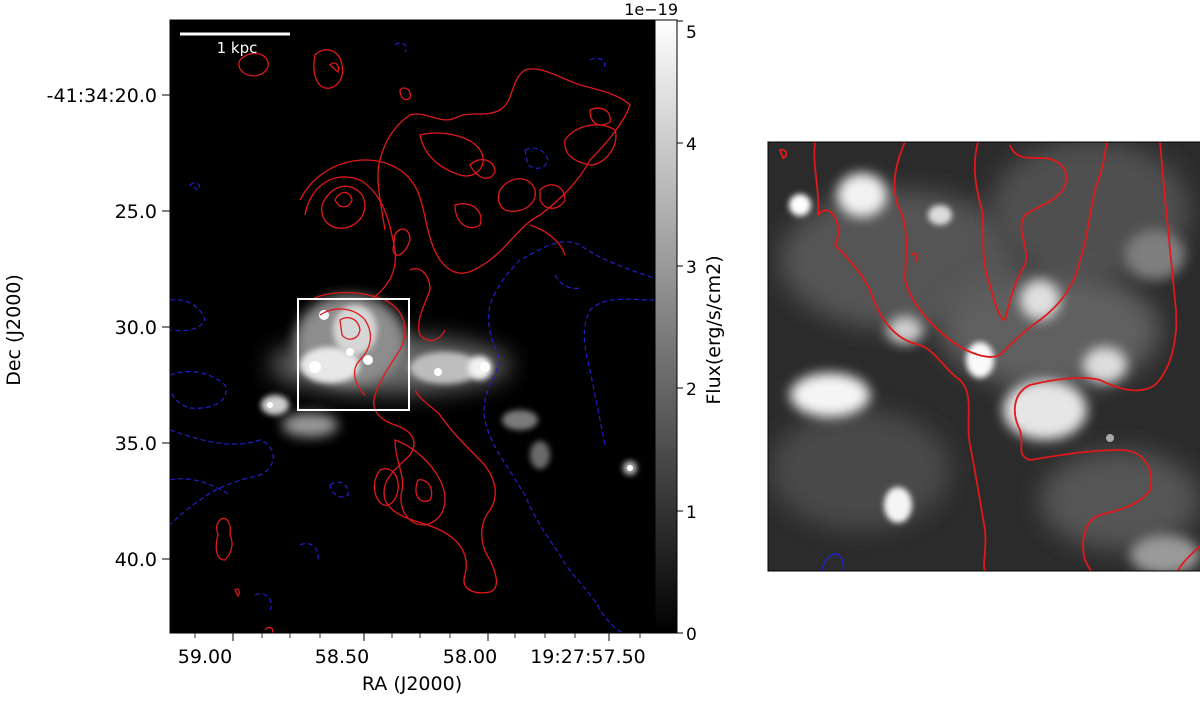  Describe the element at coordinates (833, 562) in the screenshot. I see `zoom-negative-contours` at that location.